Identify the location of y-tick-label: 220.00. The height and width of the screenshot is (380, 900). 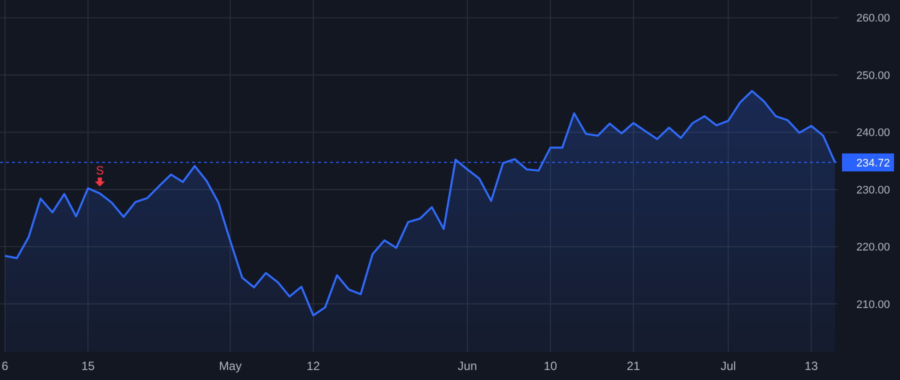
(873, 248).